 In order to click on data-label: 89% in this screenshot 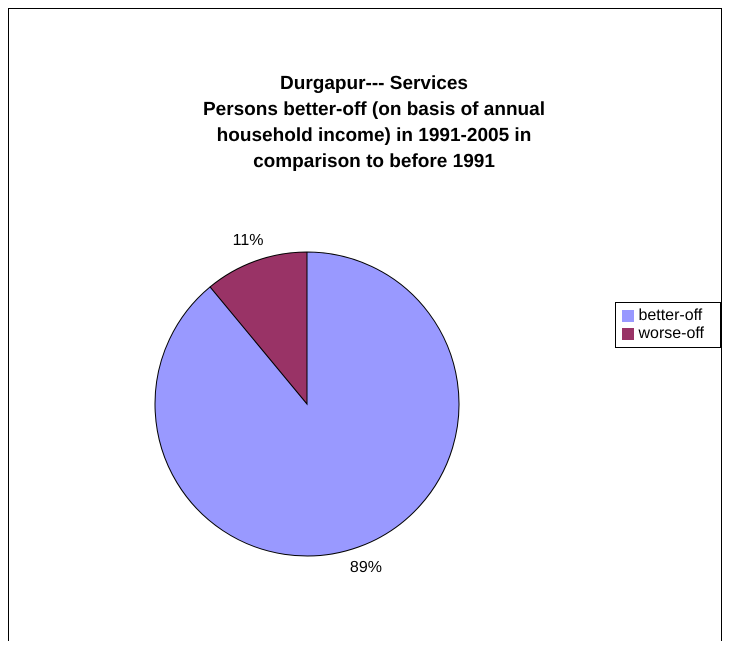, I will do `click(366, 567)`.